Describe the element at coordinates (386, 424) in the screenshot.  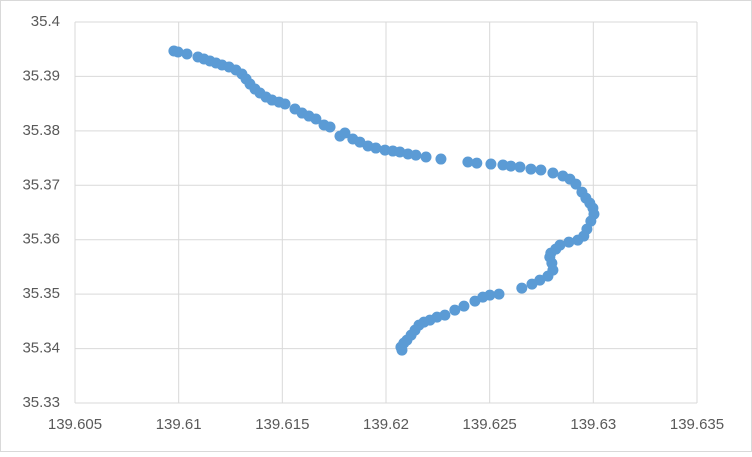
I see `x-tick-label: 139.62` at that location.